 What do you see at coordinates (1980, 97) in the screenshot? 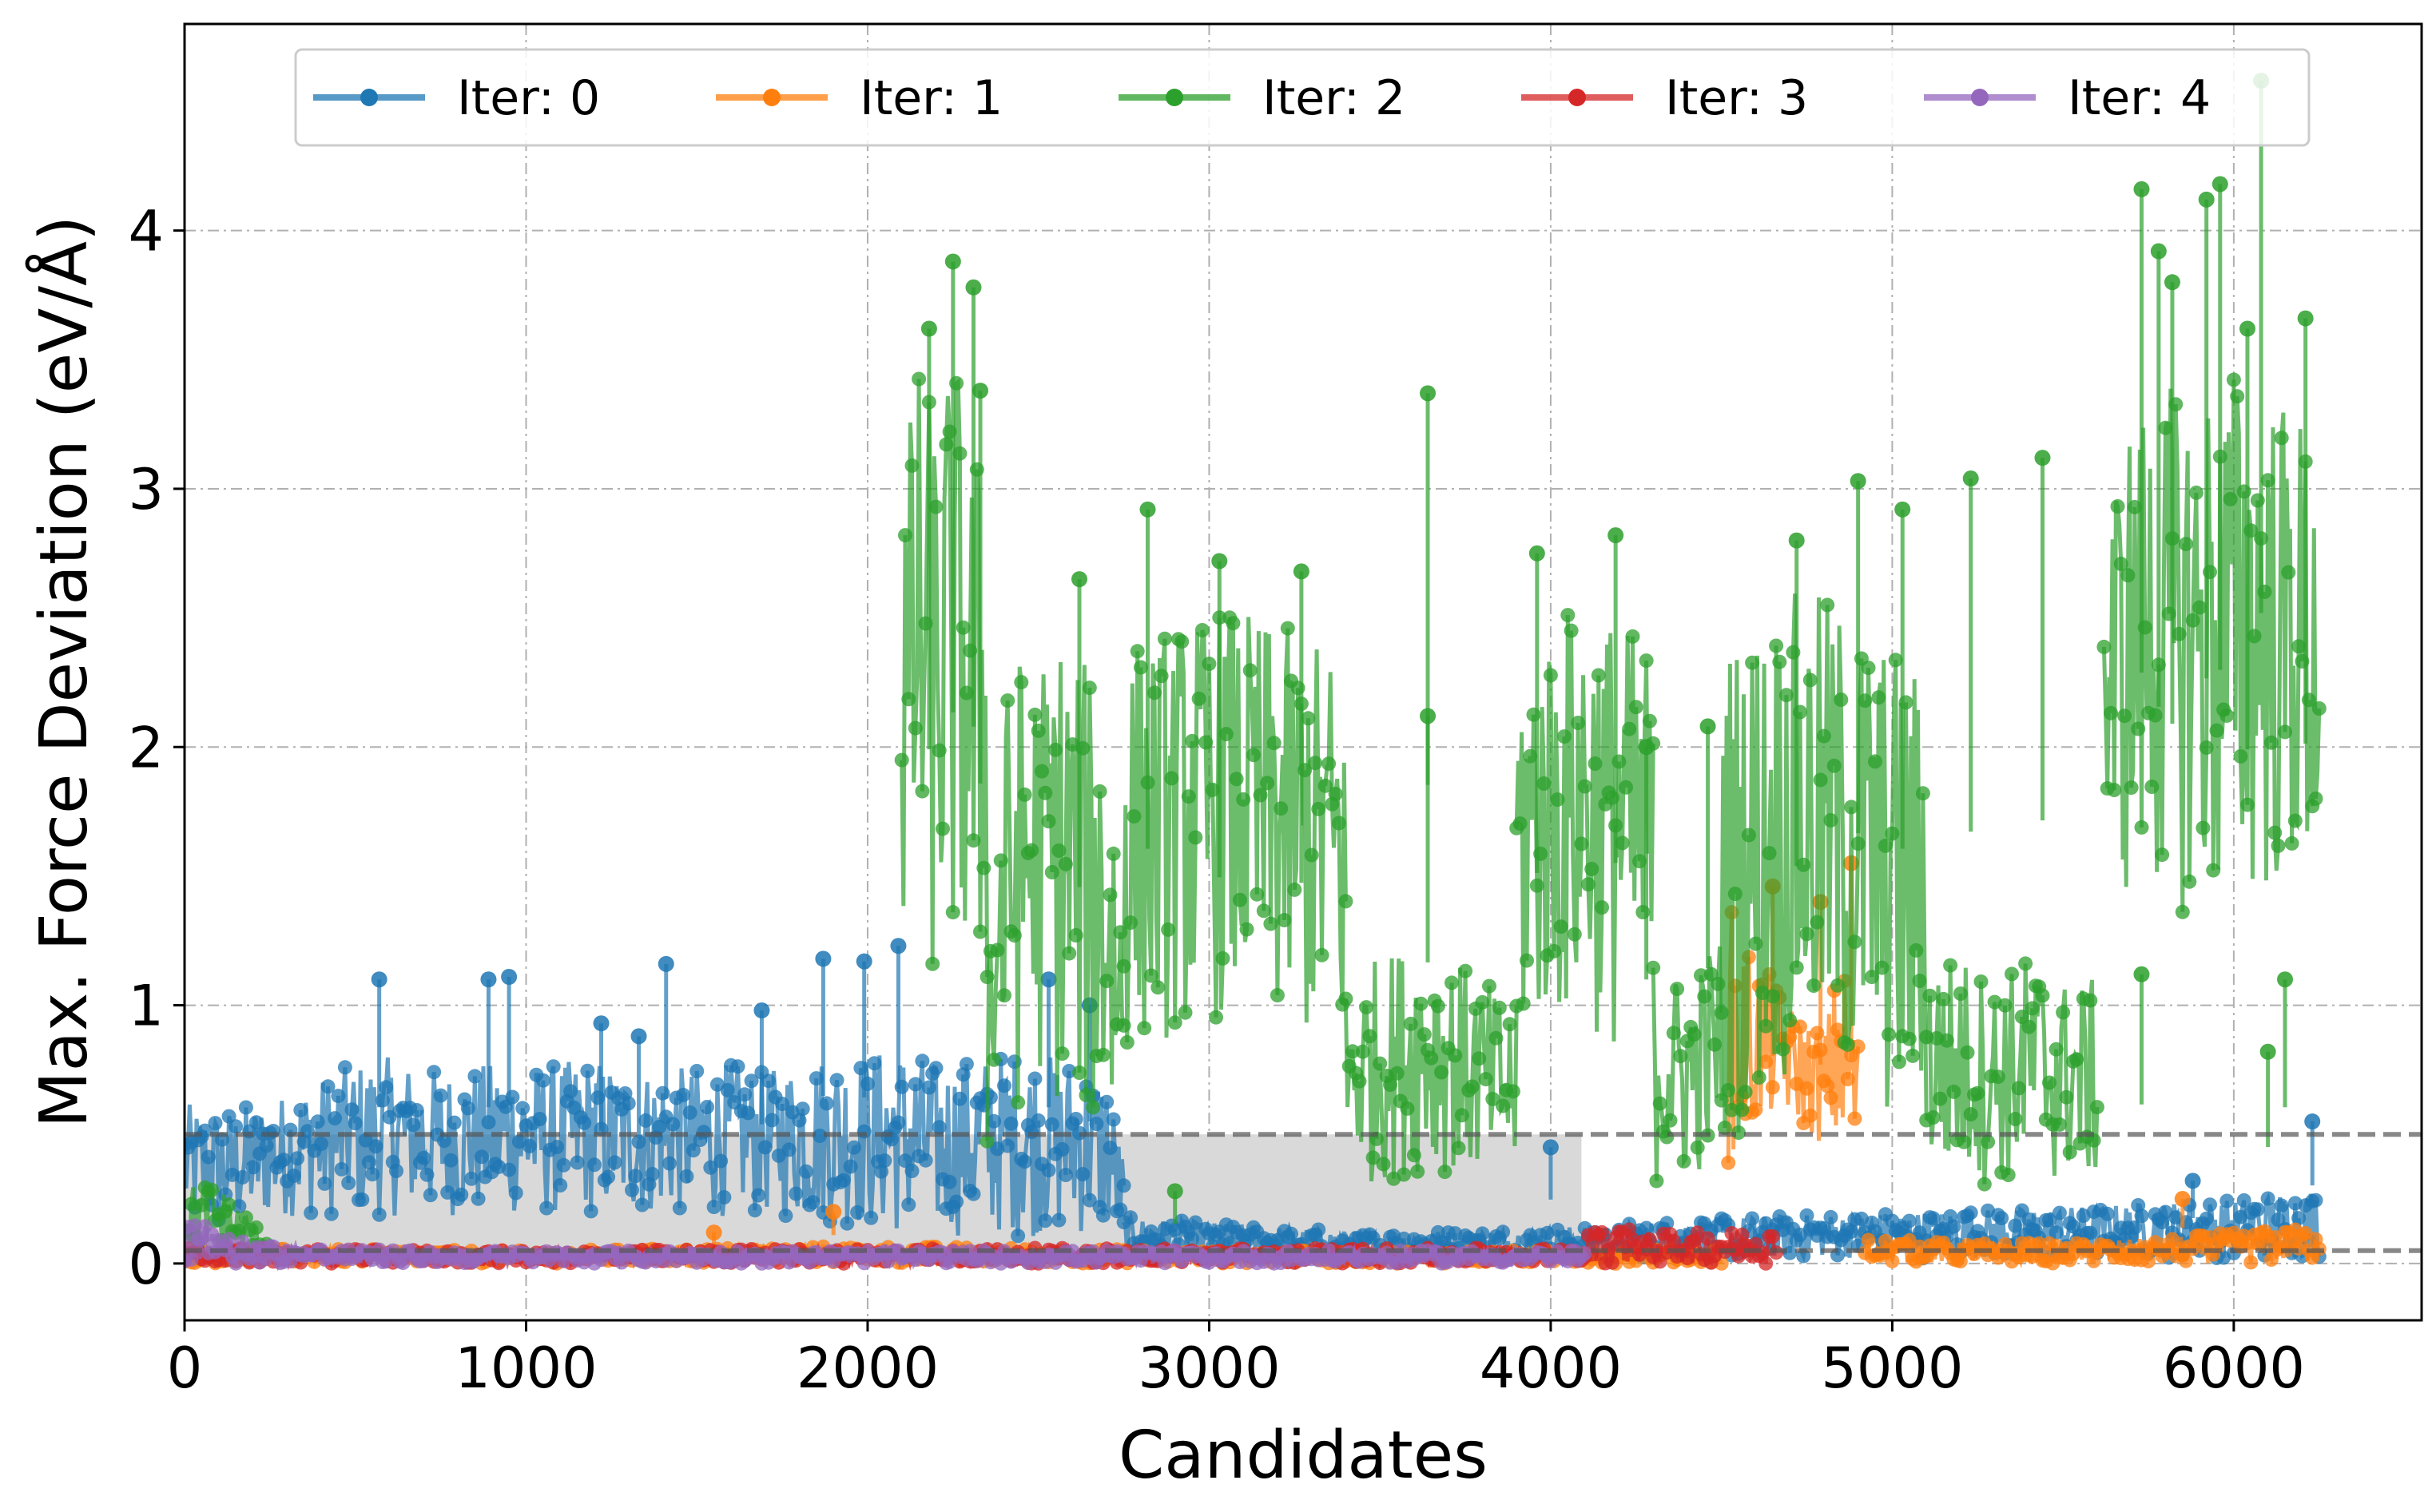
I see `legend-swatch-marker` at bounding box center [1980, 97].